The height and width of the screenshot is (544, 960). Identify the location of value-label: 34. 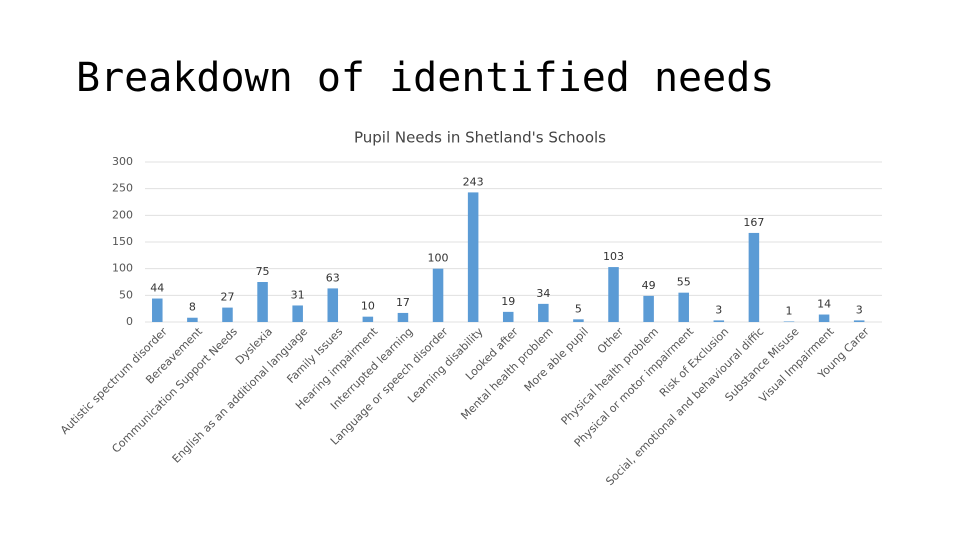
(543, 293).